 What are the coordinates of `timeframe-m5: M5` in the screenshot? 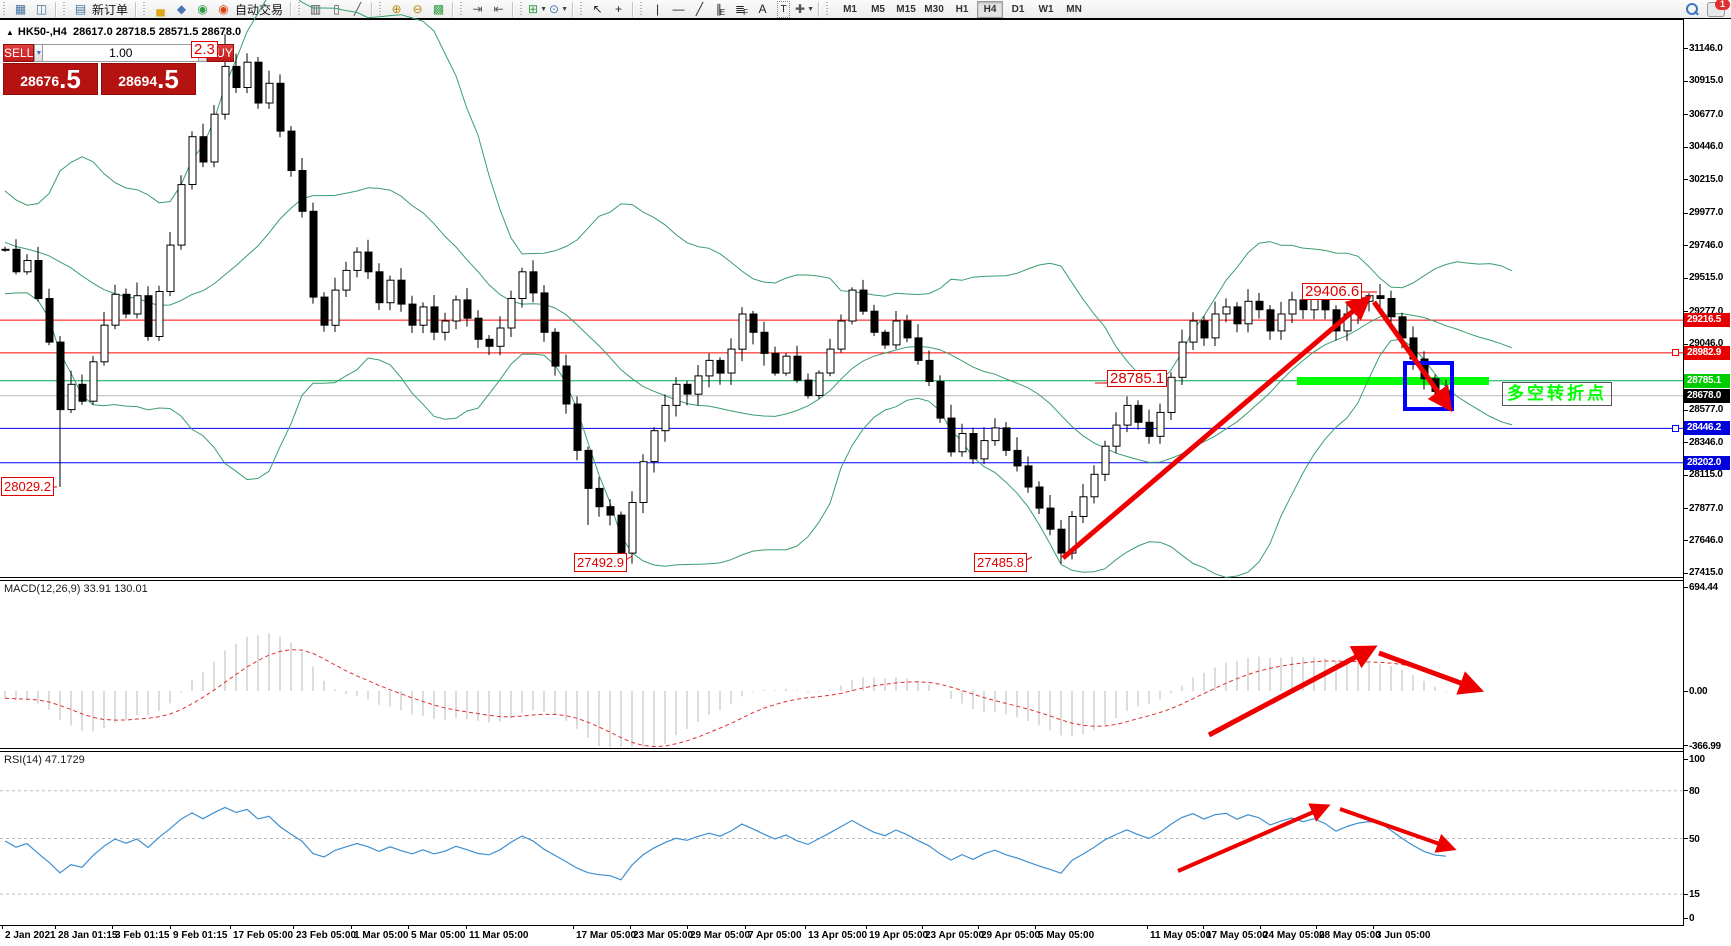 It's located at (878, 9).